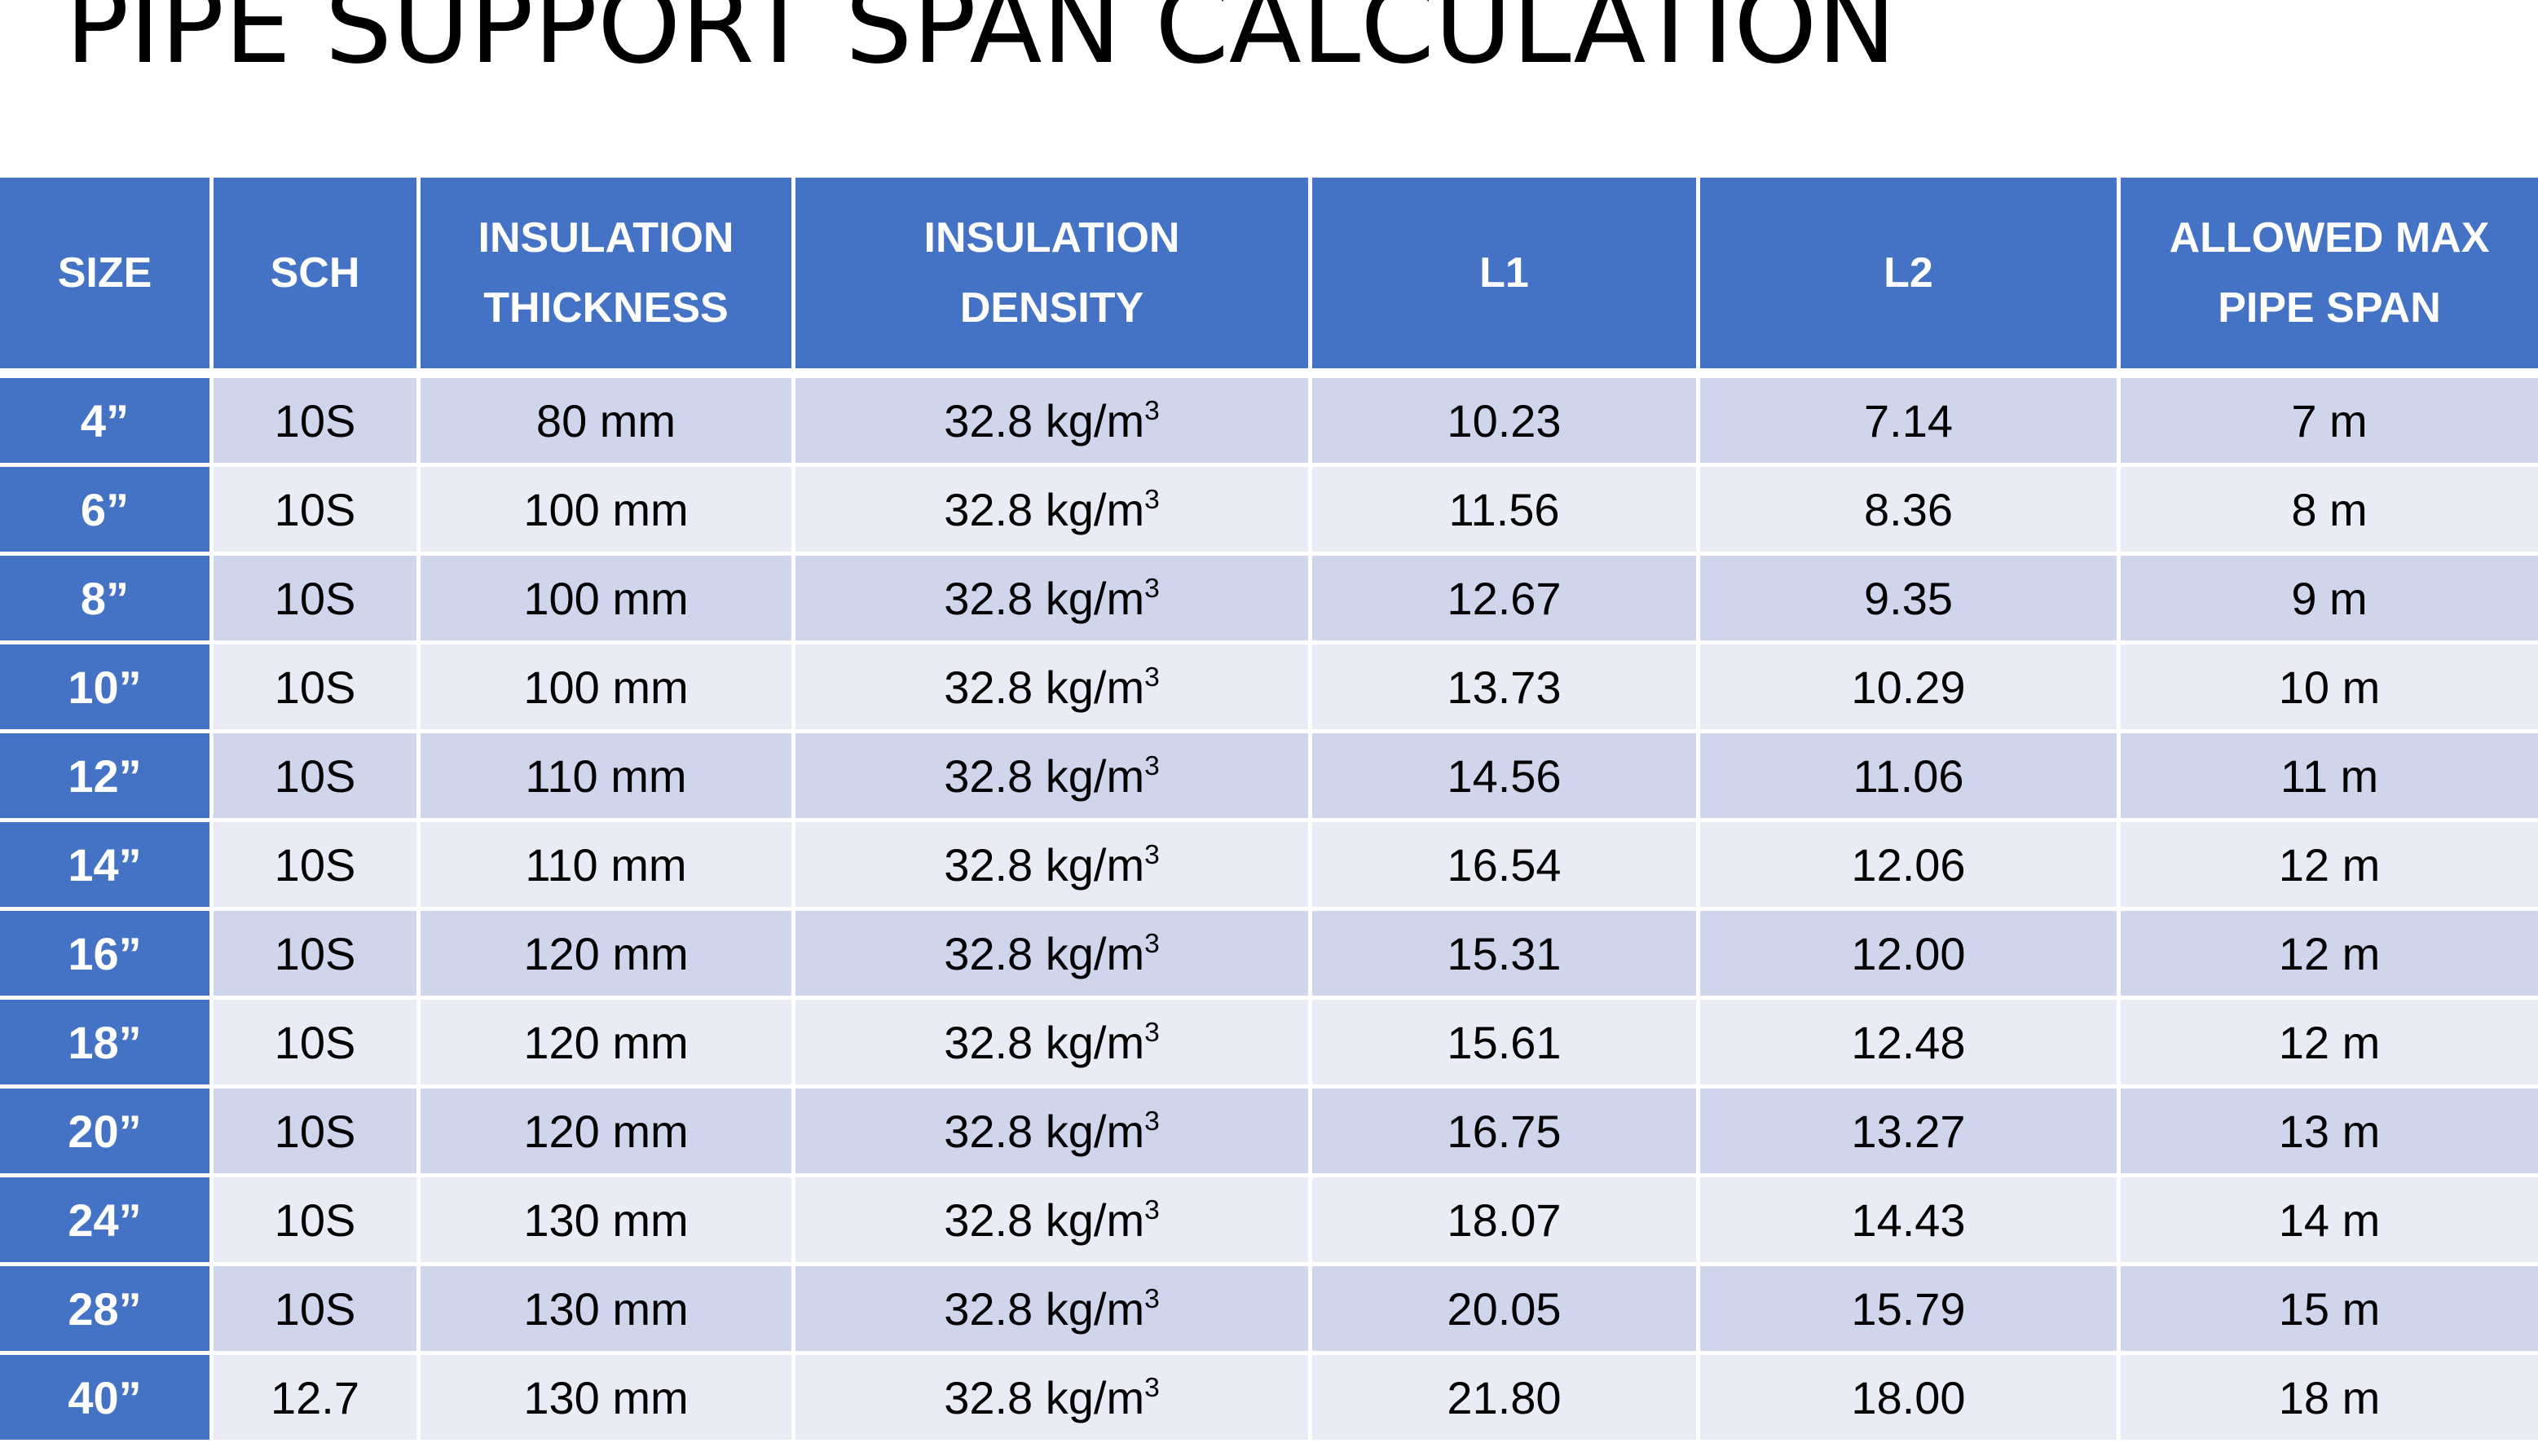  Describe the element at coordinates (107, 777) in the screenshot. I see `size-cell: 12”` at that location.